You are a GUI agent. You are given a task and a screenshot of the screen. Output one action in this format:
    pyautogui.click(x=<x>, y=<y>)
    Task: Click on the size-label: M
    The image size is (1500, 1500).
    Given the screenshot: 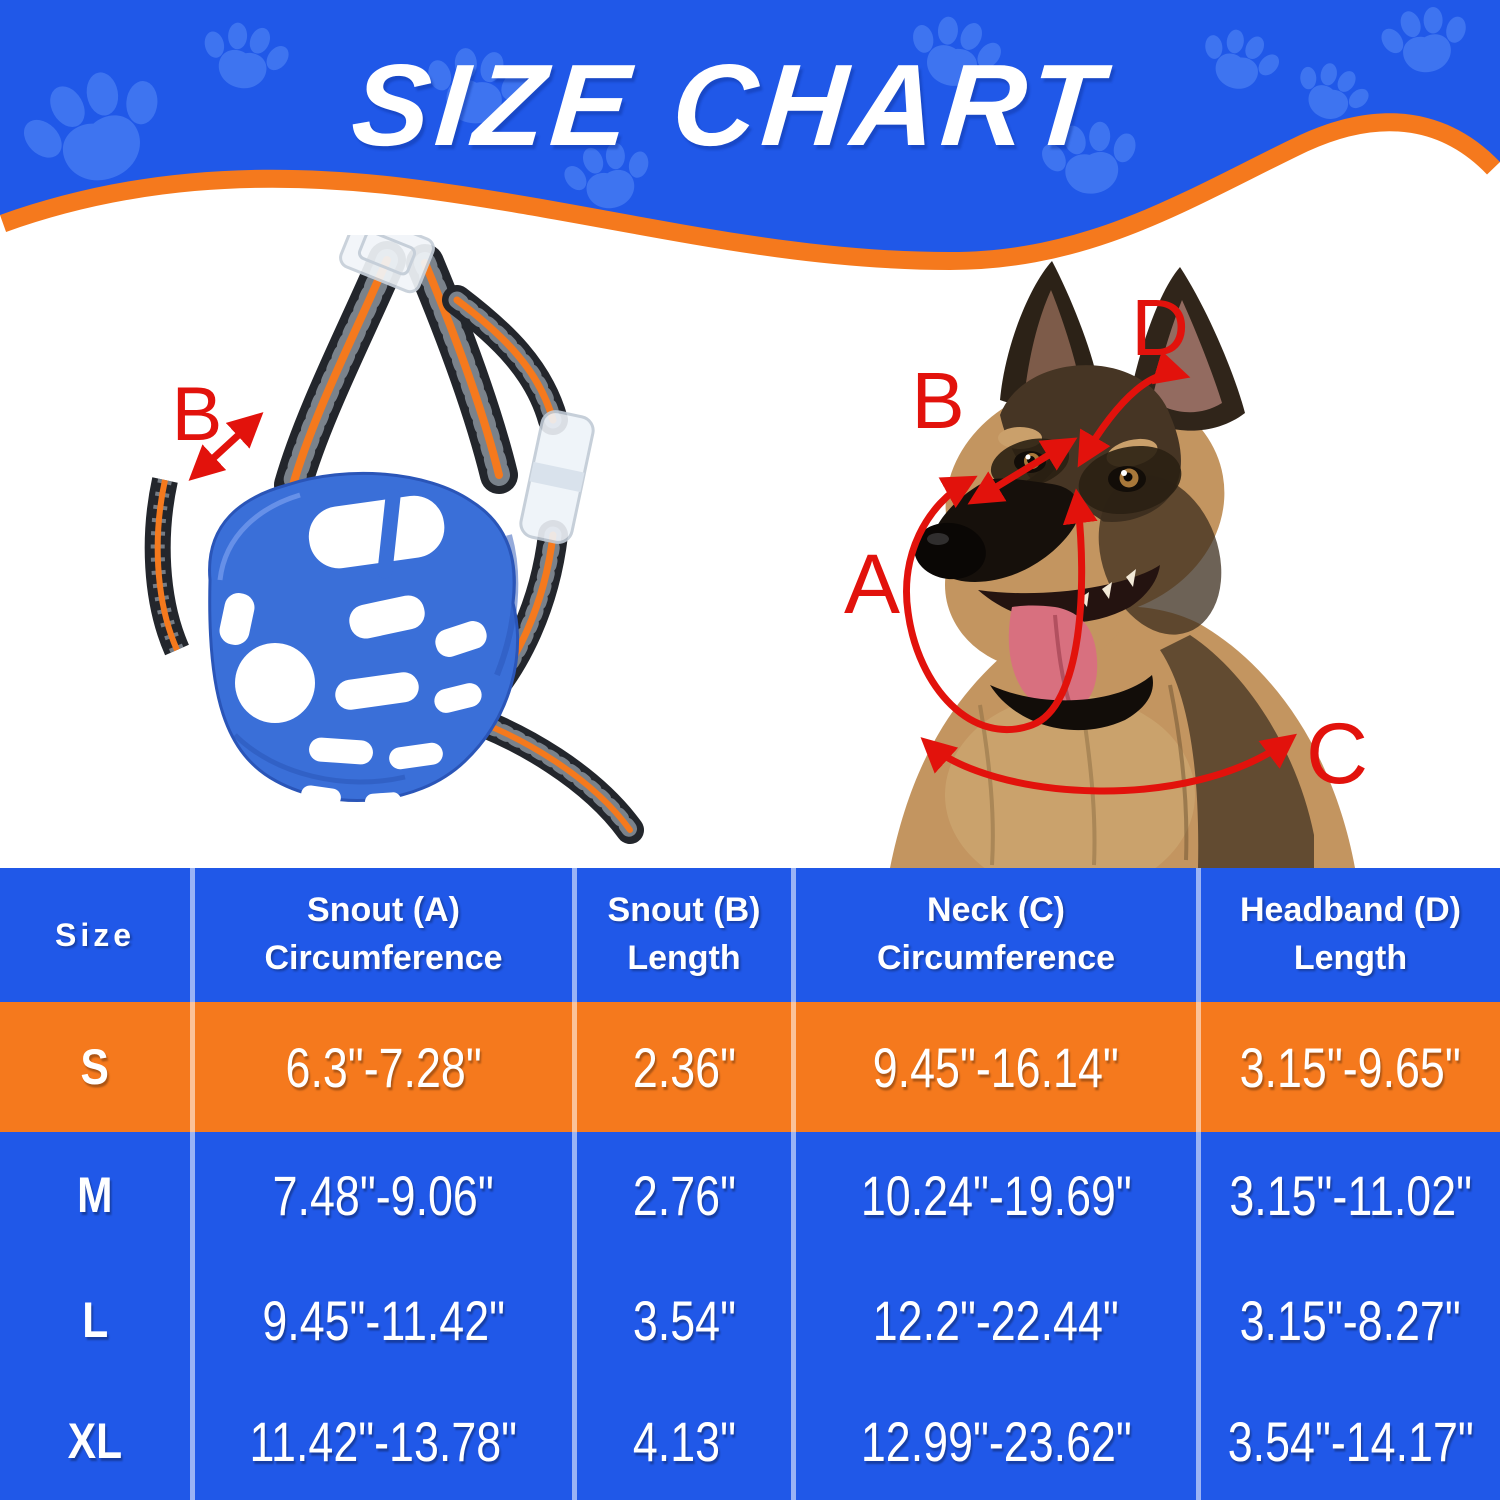 What is the action you would take?
    pyautogui.click(x=95, y=1195)
    